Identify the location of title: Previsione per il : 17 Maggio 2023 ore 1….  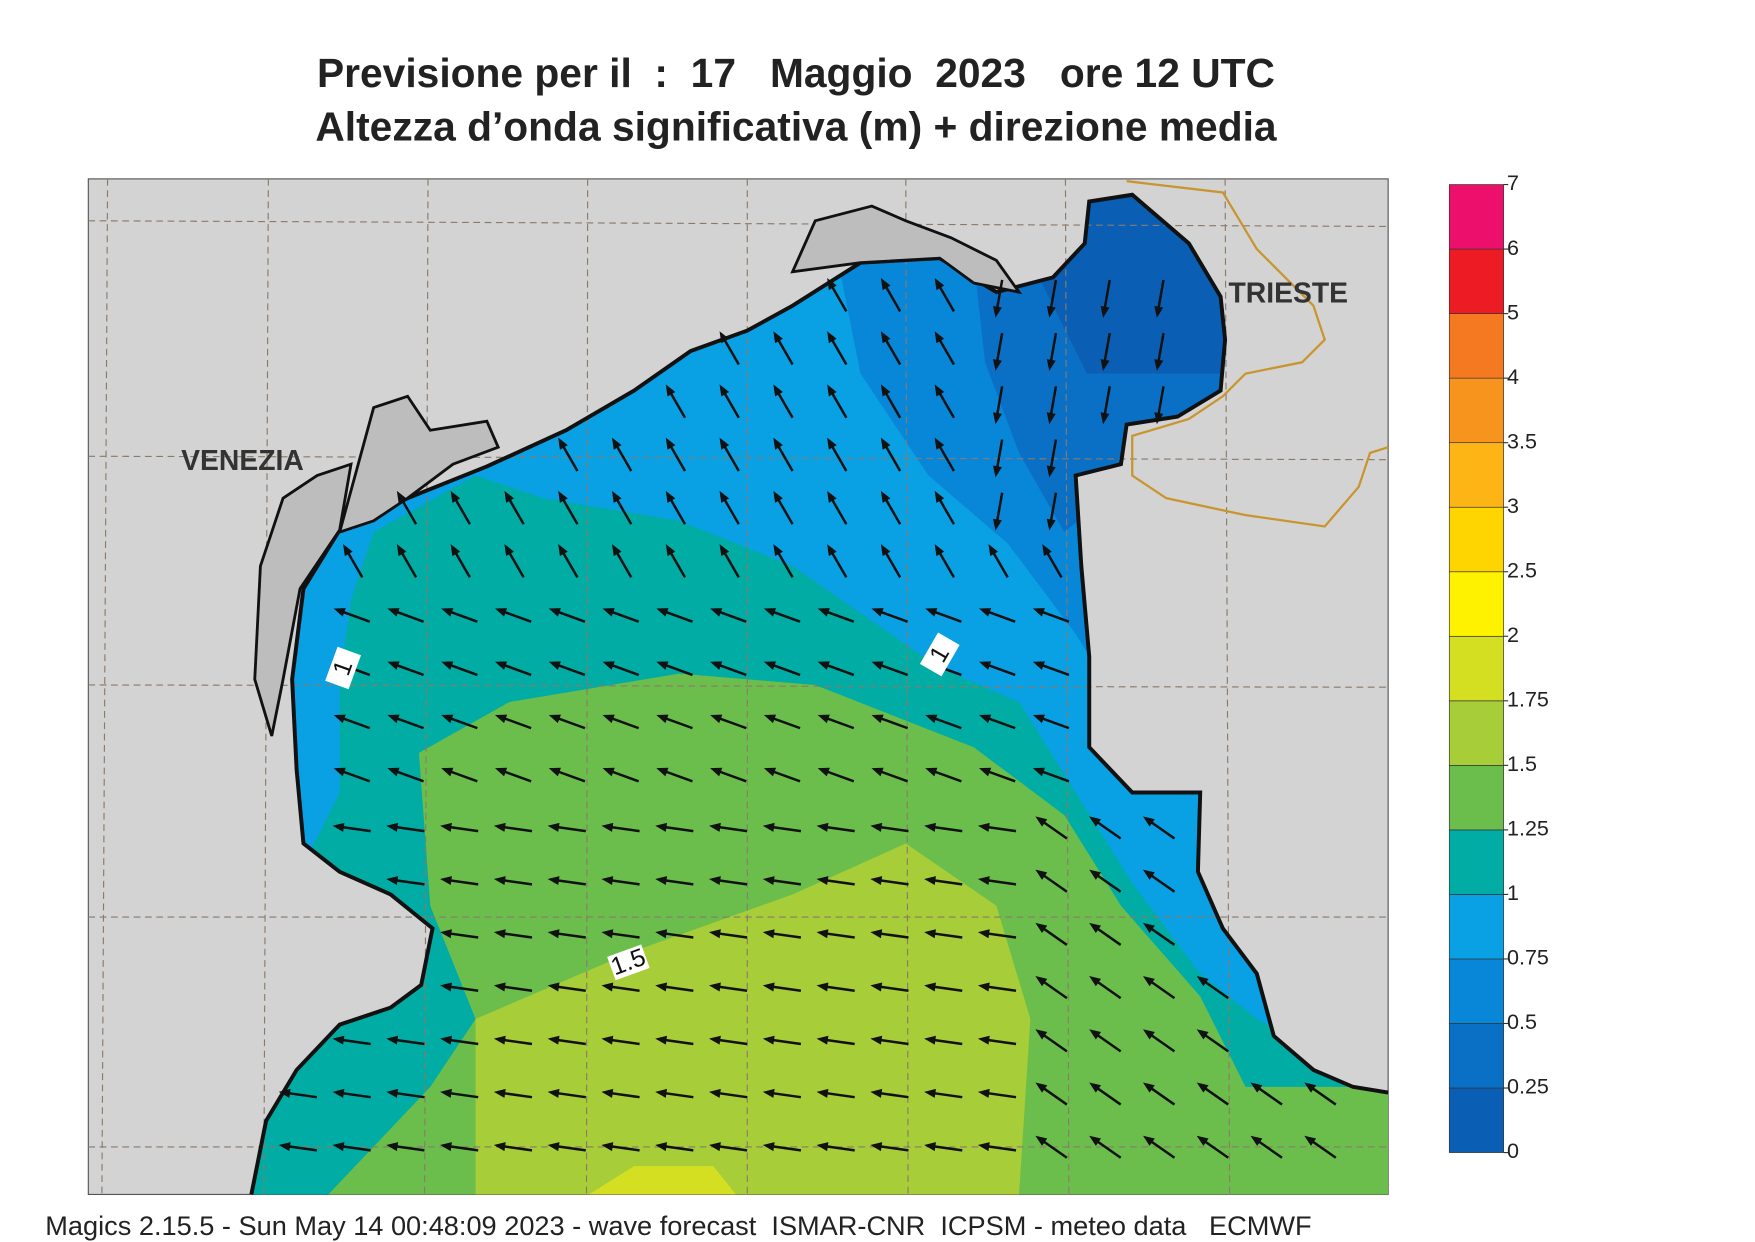
(796, 73).